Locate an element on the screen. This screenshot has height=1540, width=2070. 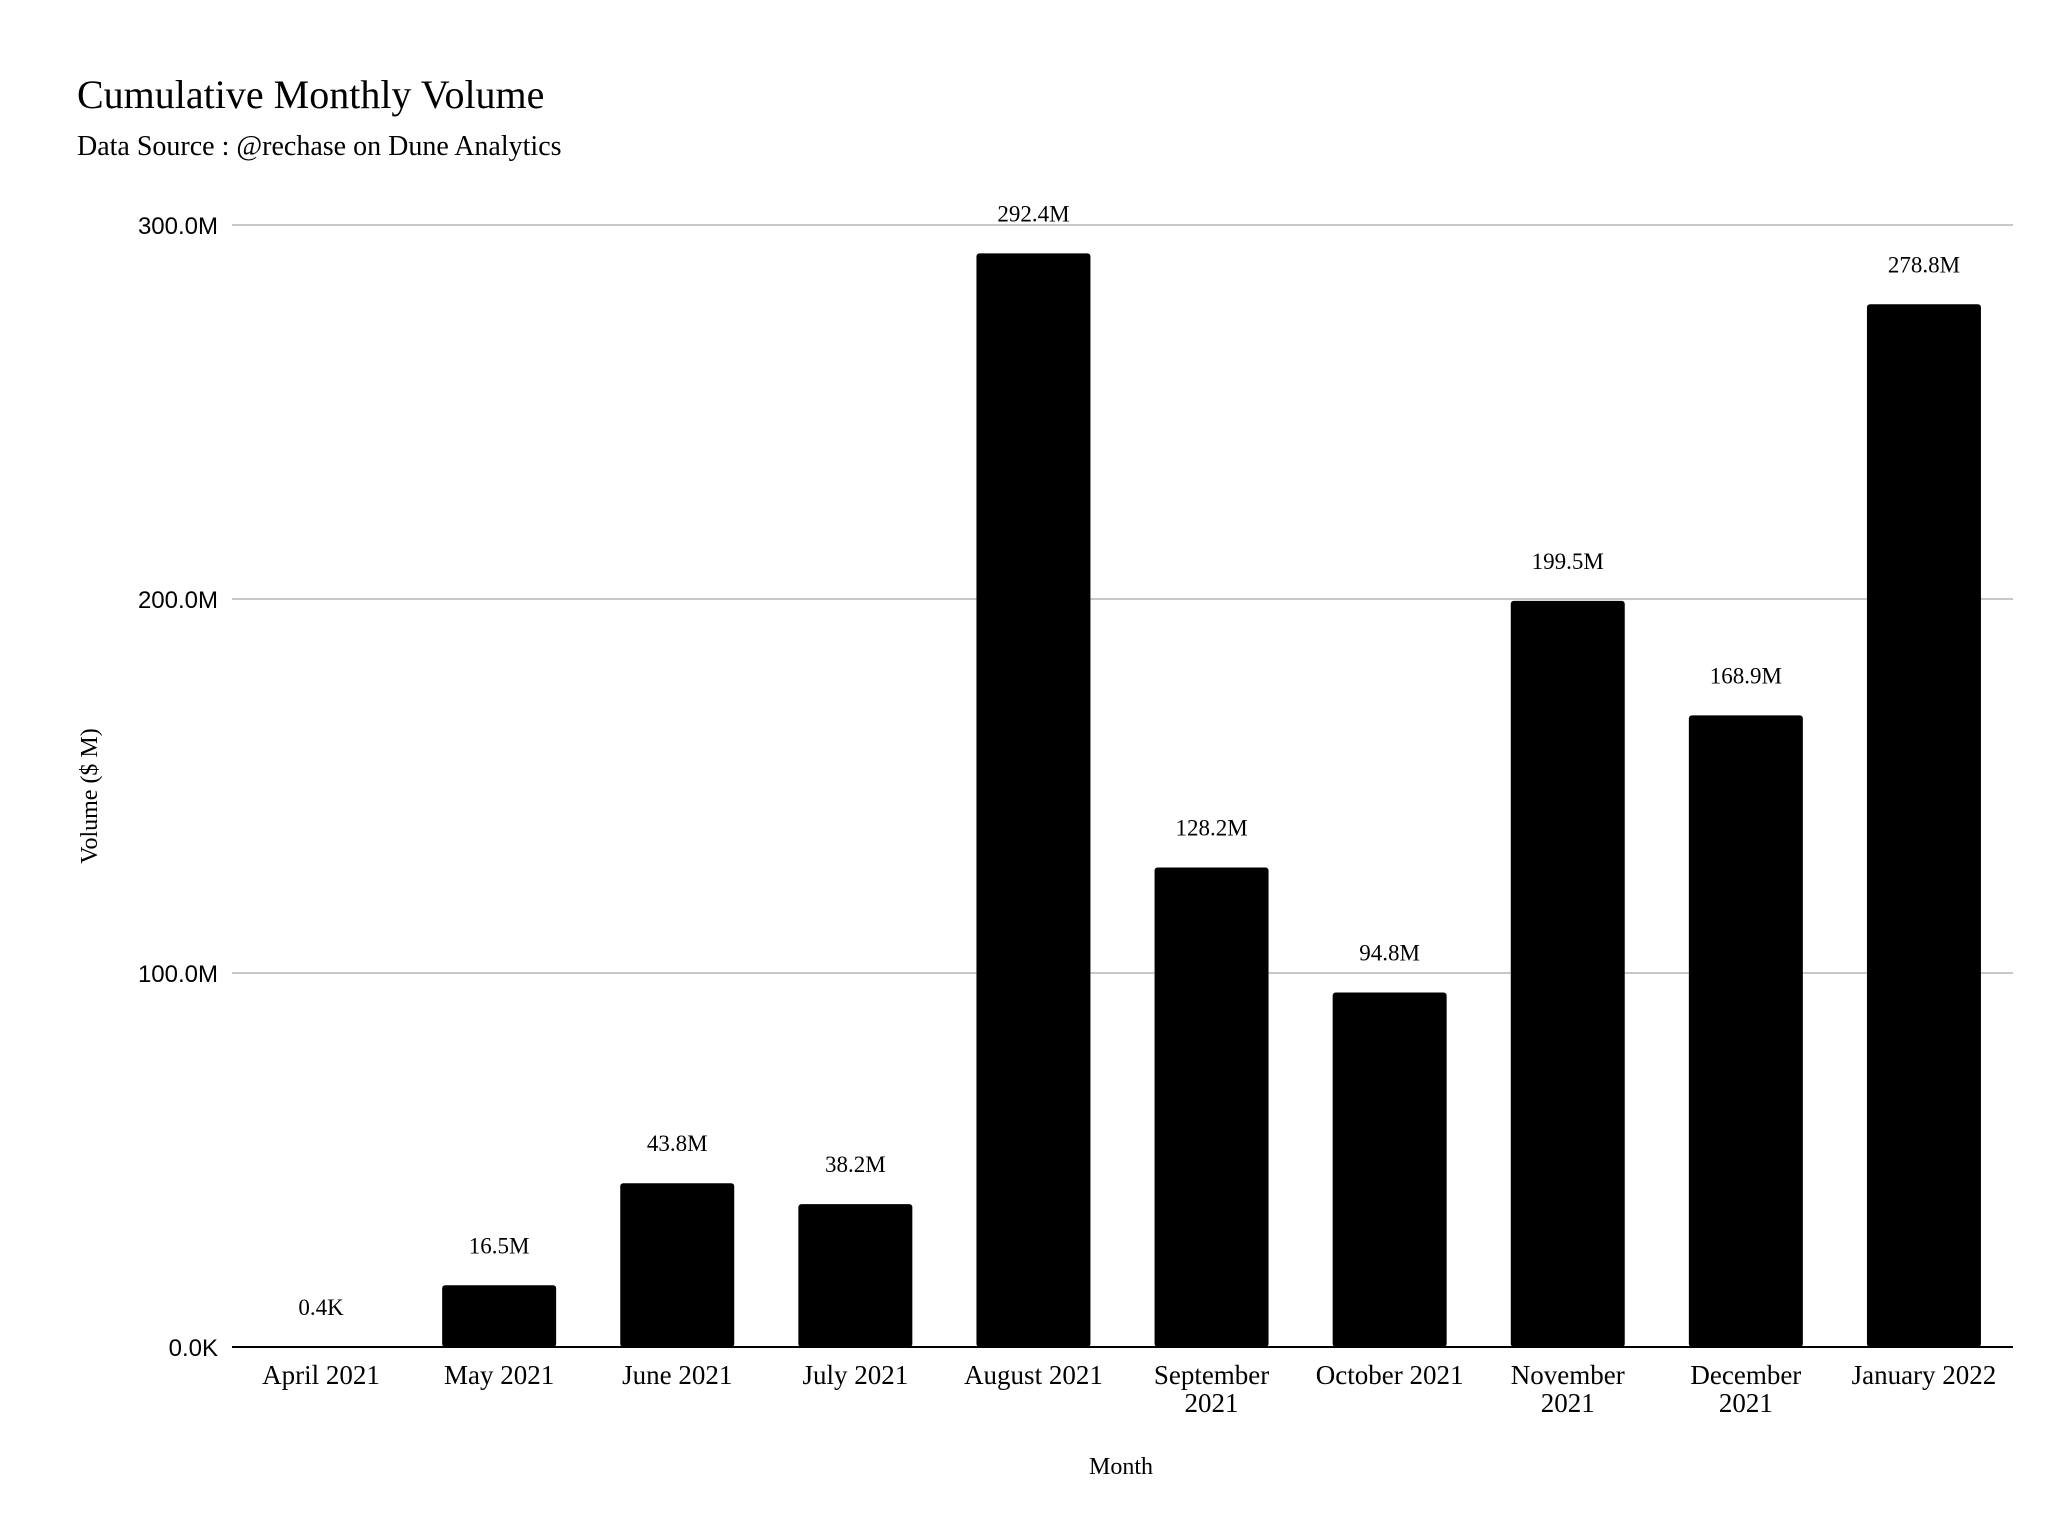
data-label: 128.2M is located at coordinates (1211, 828).